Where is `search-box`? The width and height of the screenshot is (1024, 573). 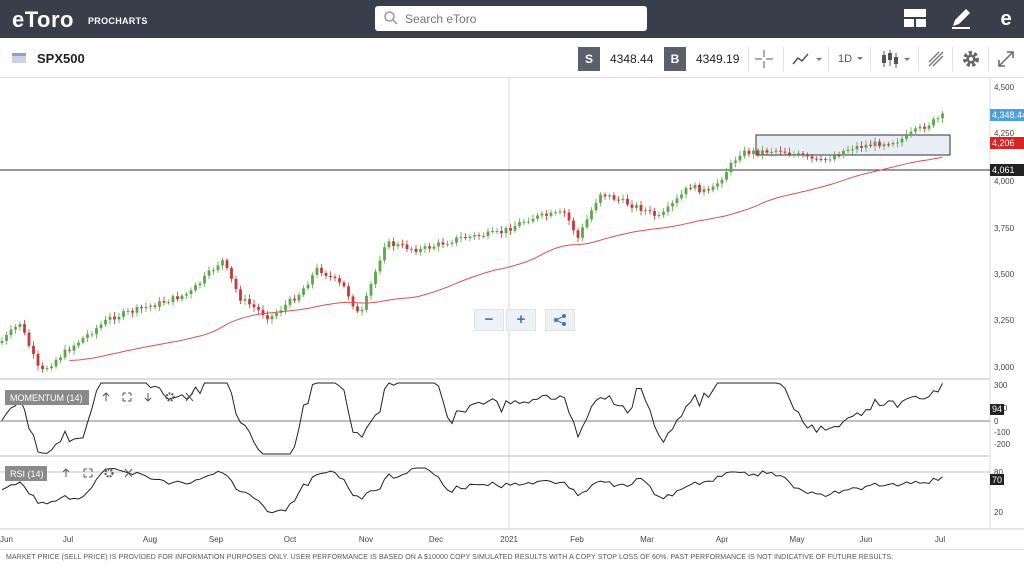 search-box is located at coordinates (511, 18).